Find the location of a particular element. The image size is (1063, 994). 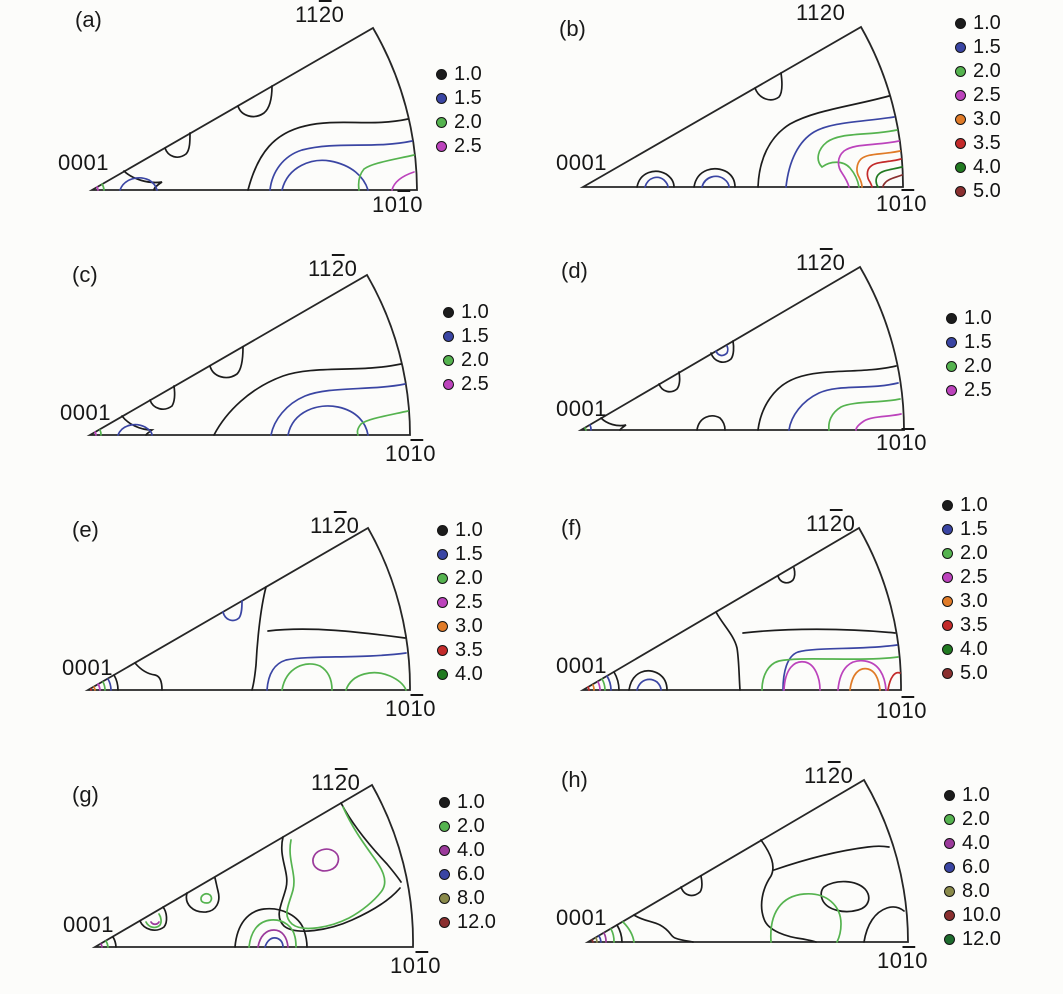

panel-legend: 1.0 1.5 2.0 2.5 is located at coordinates (969, 354).